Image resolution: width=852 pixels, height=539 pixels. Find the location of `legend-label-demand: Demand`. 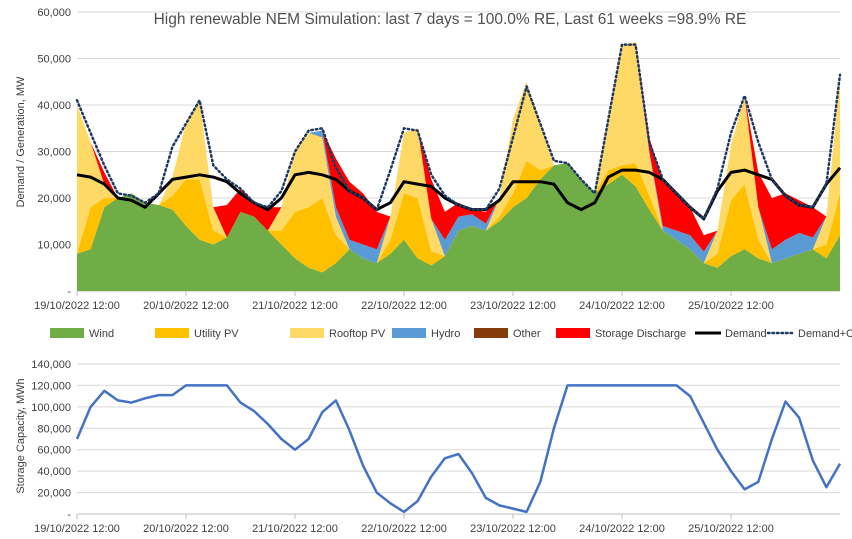

legend-label-demand: Demand is located at coordinates (746, 334).